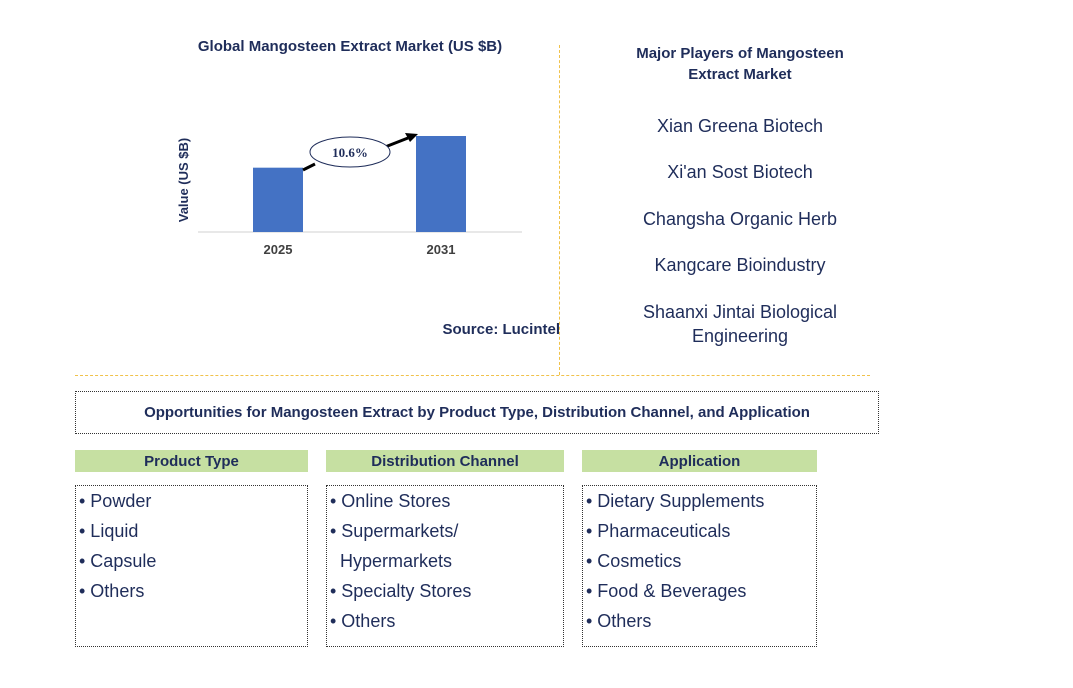 The width and height of the screenshot is (1073, 688). What do you see at coordinates (559, 210) in the screenshot?
I see `vertical-divider` at bounding box center [559, 210].